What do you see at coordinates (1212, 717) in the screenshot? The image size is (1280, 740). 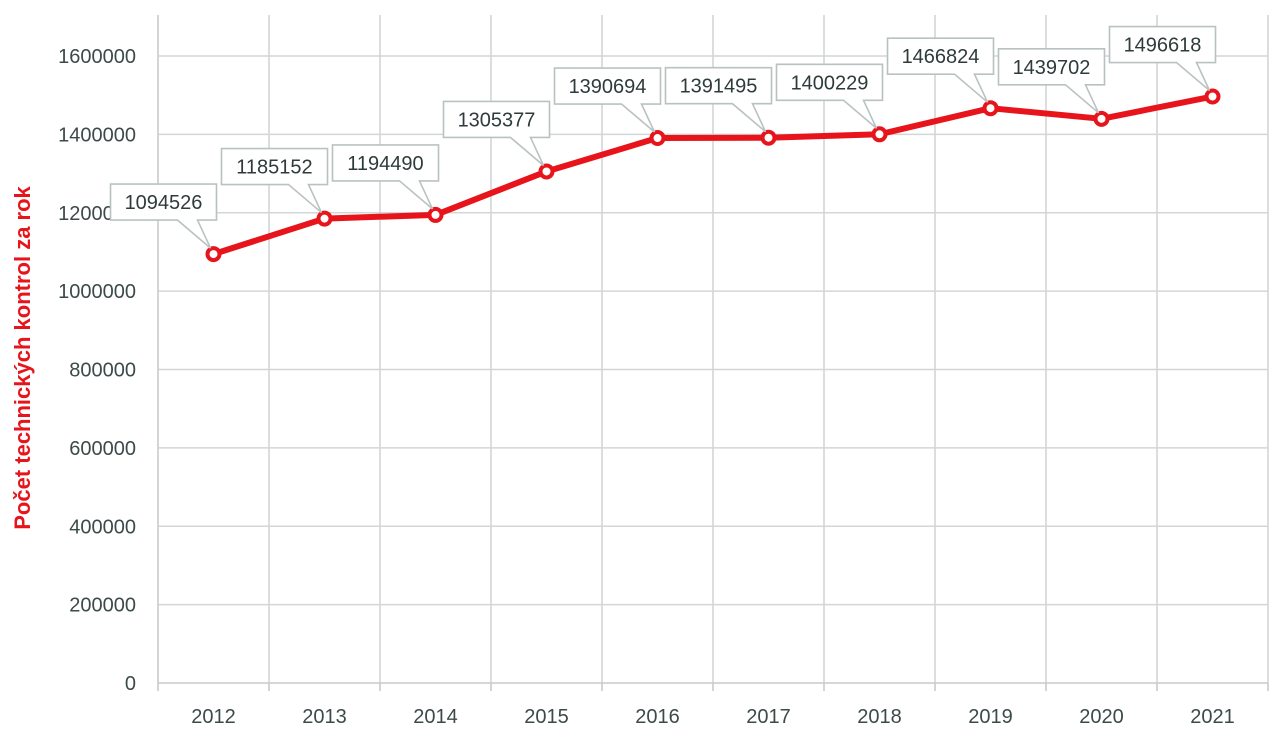 I see `x-tick-label: 2021` at bounding box center [1212, 717].